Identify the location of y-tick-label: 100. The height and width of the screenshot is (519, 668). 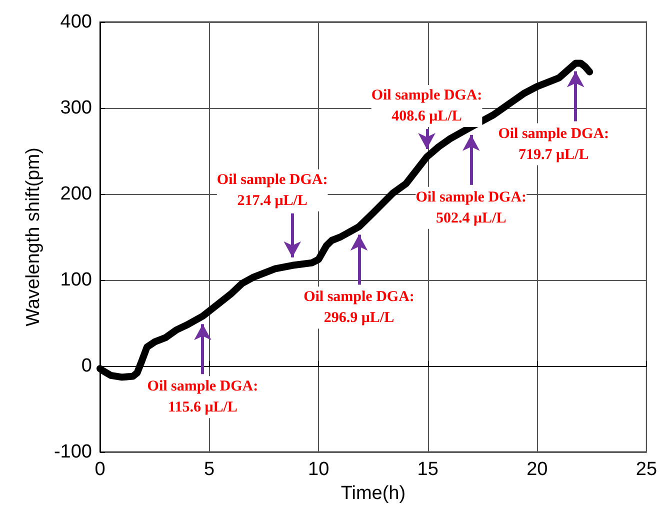
(76, 280).